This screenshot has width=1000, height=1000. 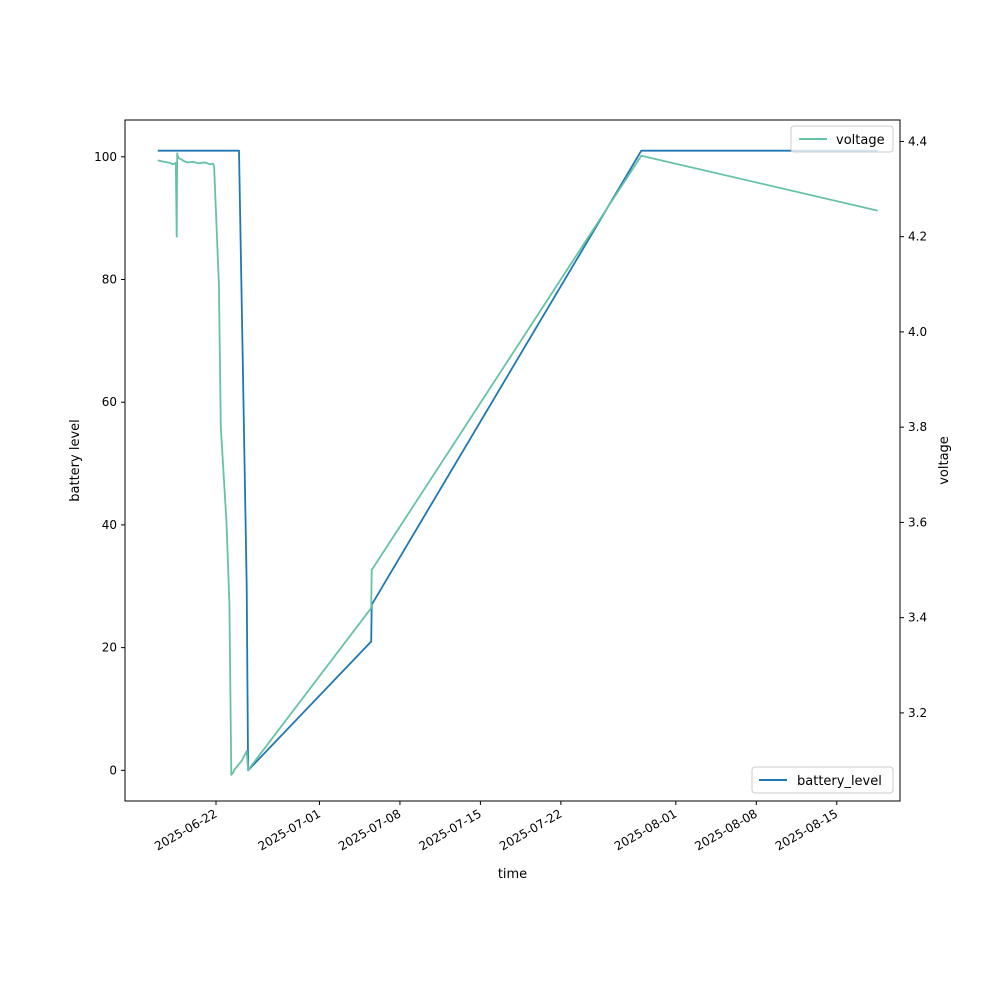 What do you see at coordinates (860, 140) in the screenshot?
I see `legend-voltage-label: voltage` at bounding box center [860, 140].